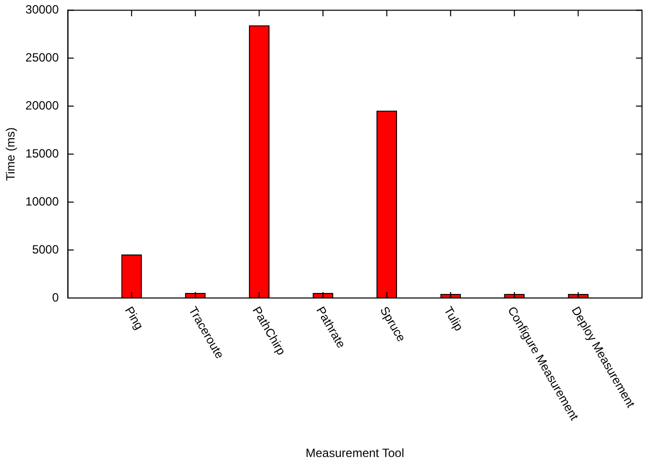  What do you see at coordinates (46, 249) in the screenshot?
I see `y-tick-label: 5000` at bounding box center [46, 249].